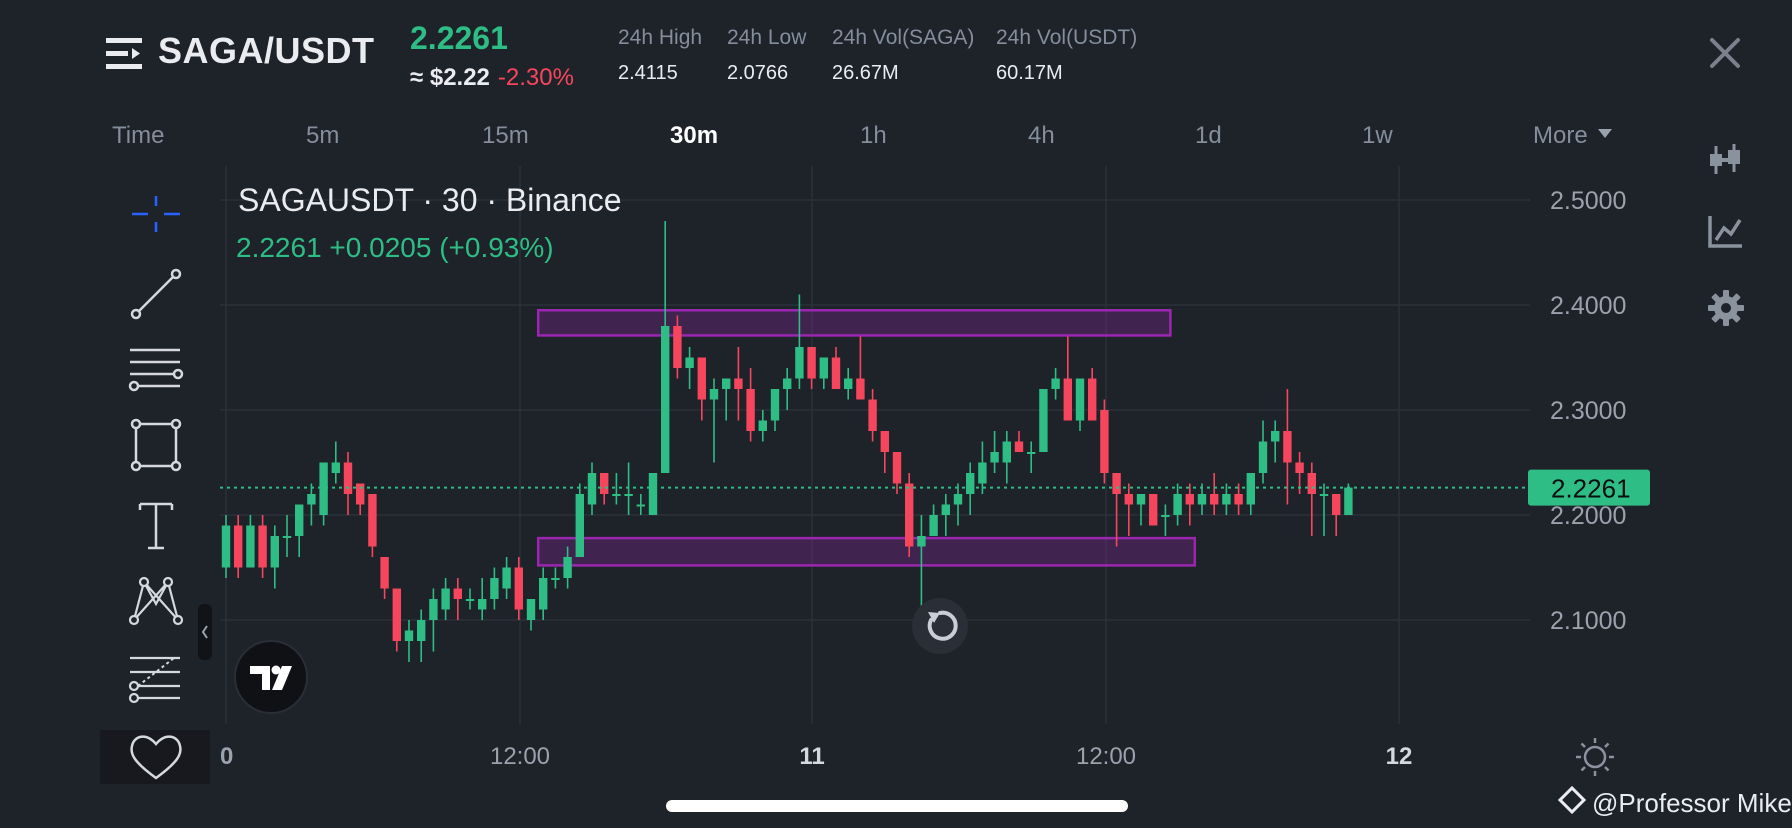  Describe the element at coordinates (903, 37) in the screenshot. I see `stat-label: 24h Vol(SAGA)` at that location.